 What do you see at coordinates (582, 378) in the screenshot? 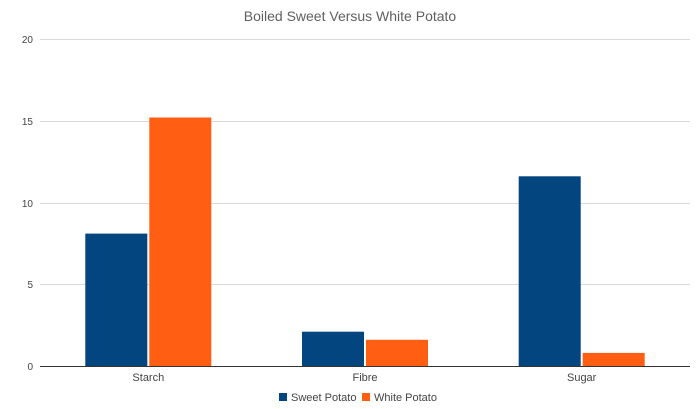
I see `x-category-label: Sugar` at bounding box center [582, 378].